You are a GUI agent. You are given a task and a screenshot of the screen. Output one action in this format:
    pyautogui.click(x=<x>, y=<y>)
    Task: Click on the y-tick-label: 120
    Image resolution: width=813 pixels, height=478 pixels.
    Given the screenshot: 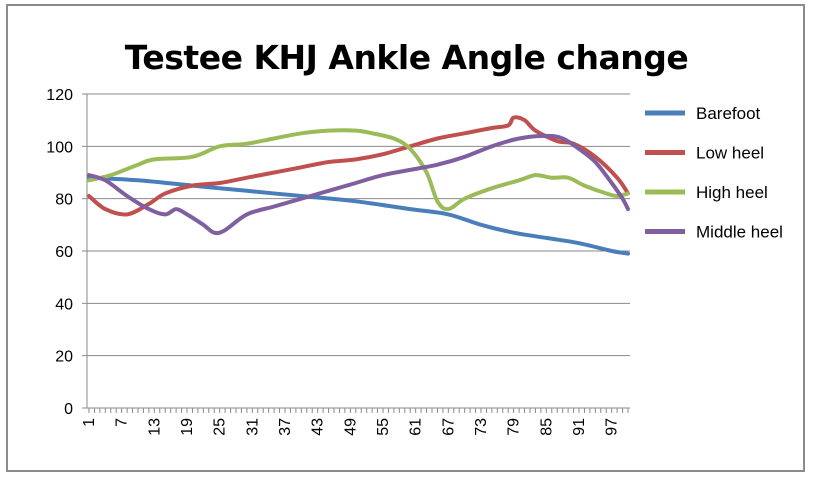 What is the action you would take?
    pyautogui.click(x=59, y=95)
    